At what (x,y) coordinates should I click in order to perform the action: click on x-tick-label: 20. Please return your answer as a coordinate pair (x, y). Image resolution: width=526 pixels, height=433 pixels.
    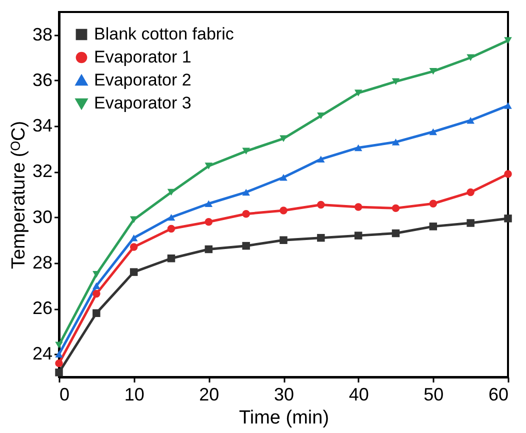
    Looking at the image, I should click on (209, 394).